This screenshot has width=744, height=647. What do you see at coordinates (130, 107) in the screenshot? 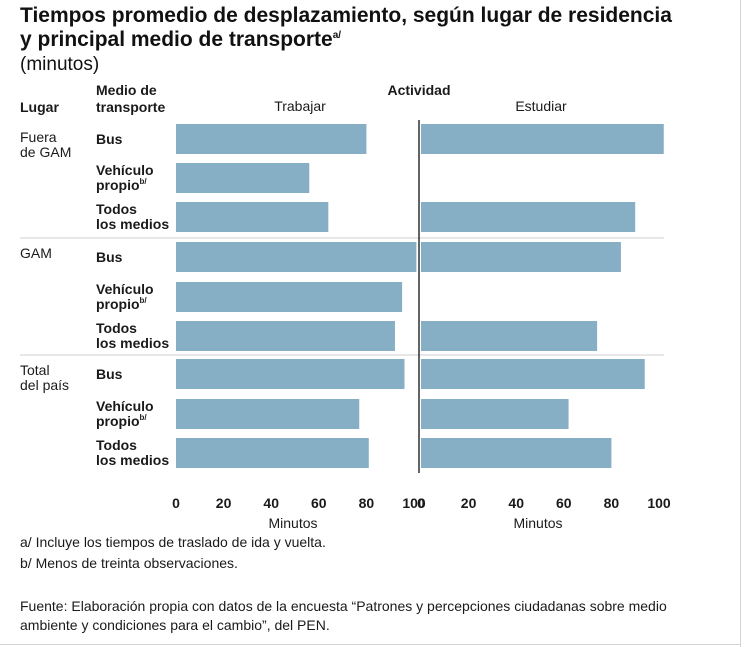
I see `header-medio-line2: transporte` at bounding box center [130, 107].